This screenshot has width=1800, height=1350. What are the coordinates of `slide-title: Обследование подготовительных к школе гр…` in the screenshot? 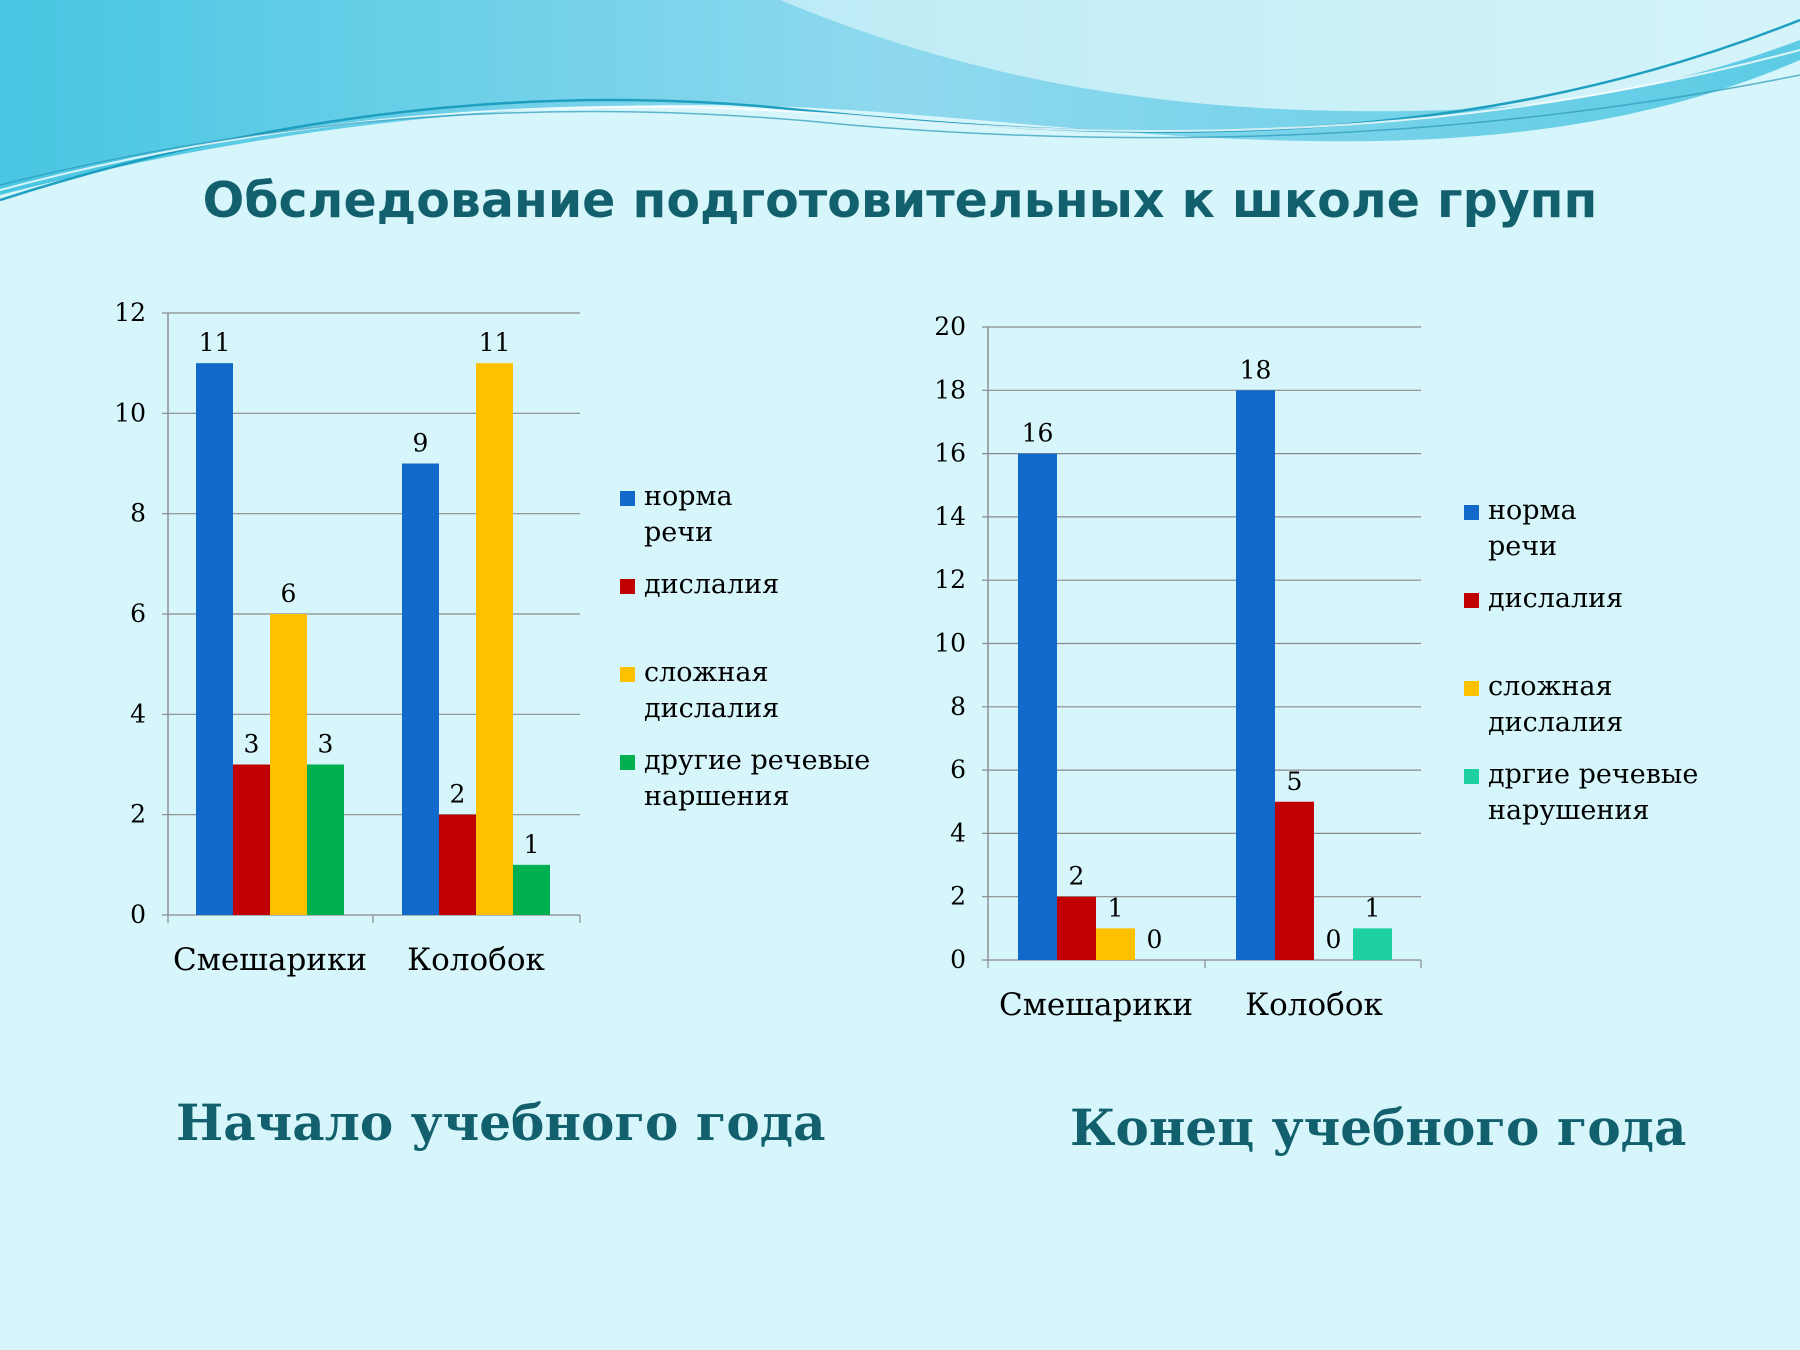 It's located at (900, 200).